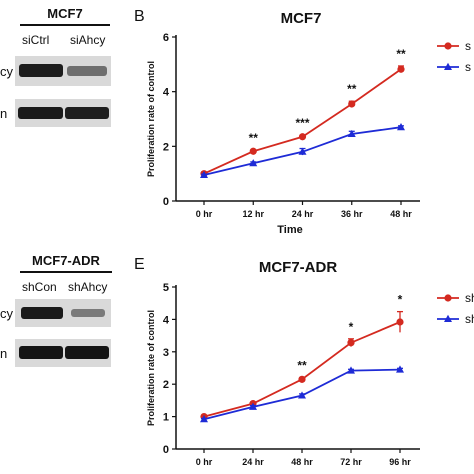 The height and width of the screenshot is (474, 474). I want to click on bottom-blot-title: MCF7-ADR, so click(66, 263).